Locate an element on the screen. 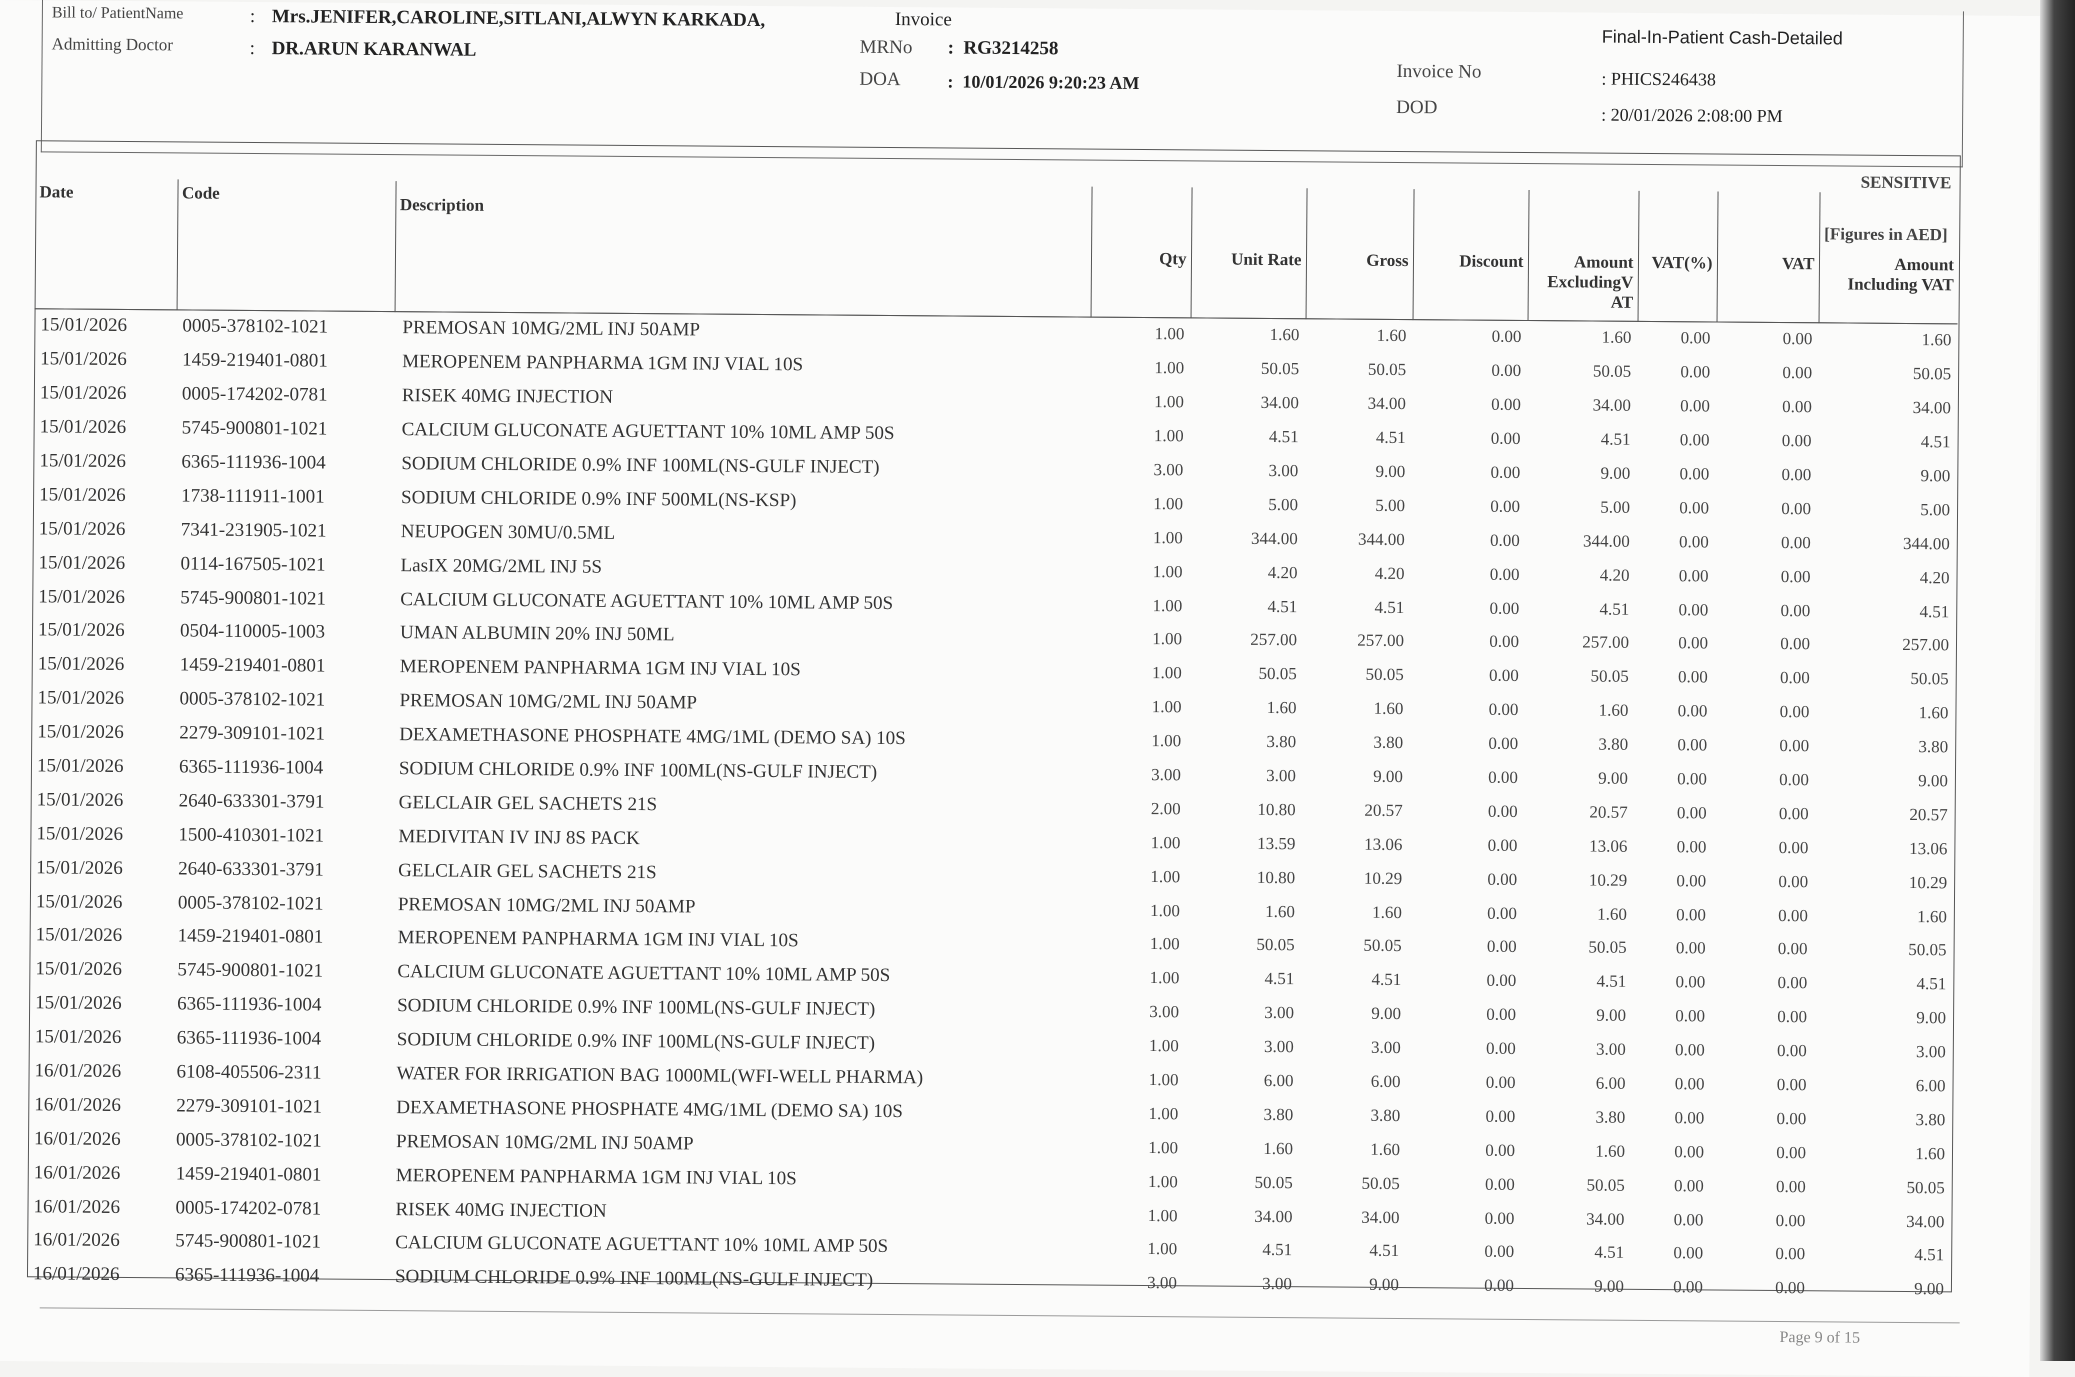  invoice-no-label: Invoice No is located at coordinates (1439, 71).